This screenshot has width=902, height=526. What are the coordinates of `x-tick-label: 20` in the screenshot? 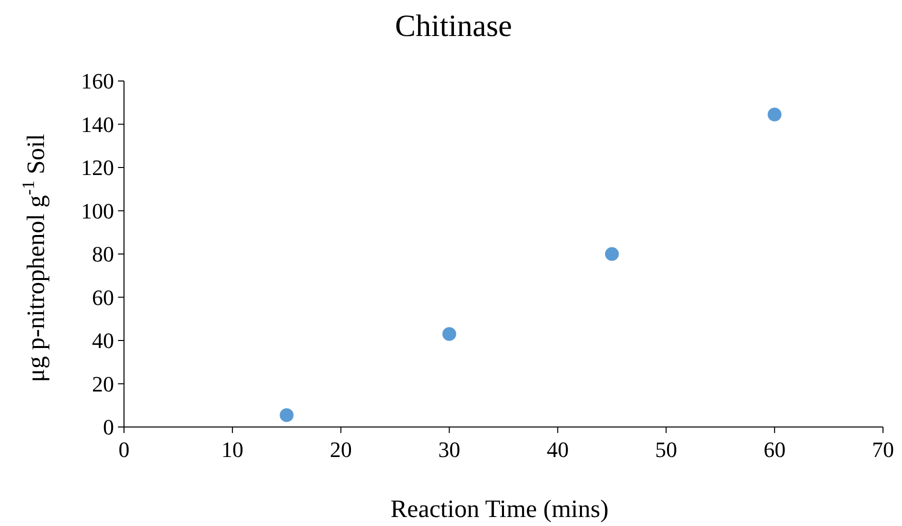 It's located at (341, 449).